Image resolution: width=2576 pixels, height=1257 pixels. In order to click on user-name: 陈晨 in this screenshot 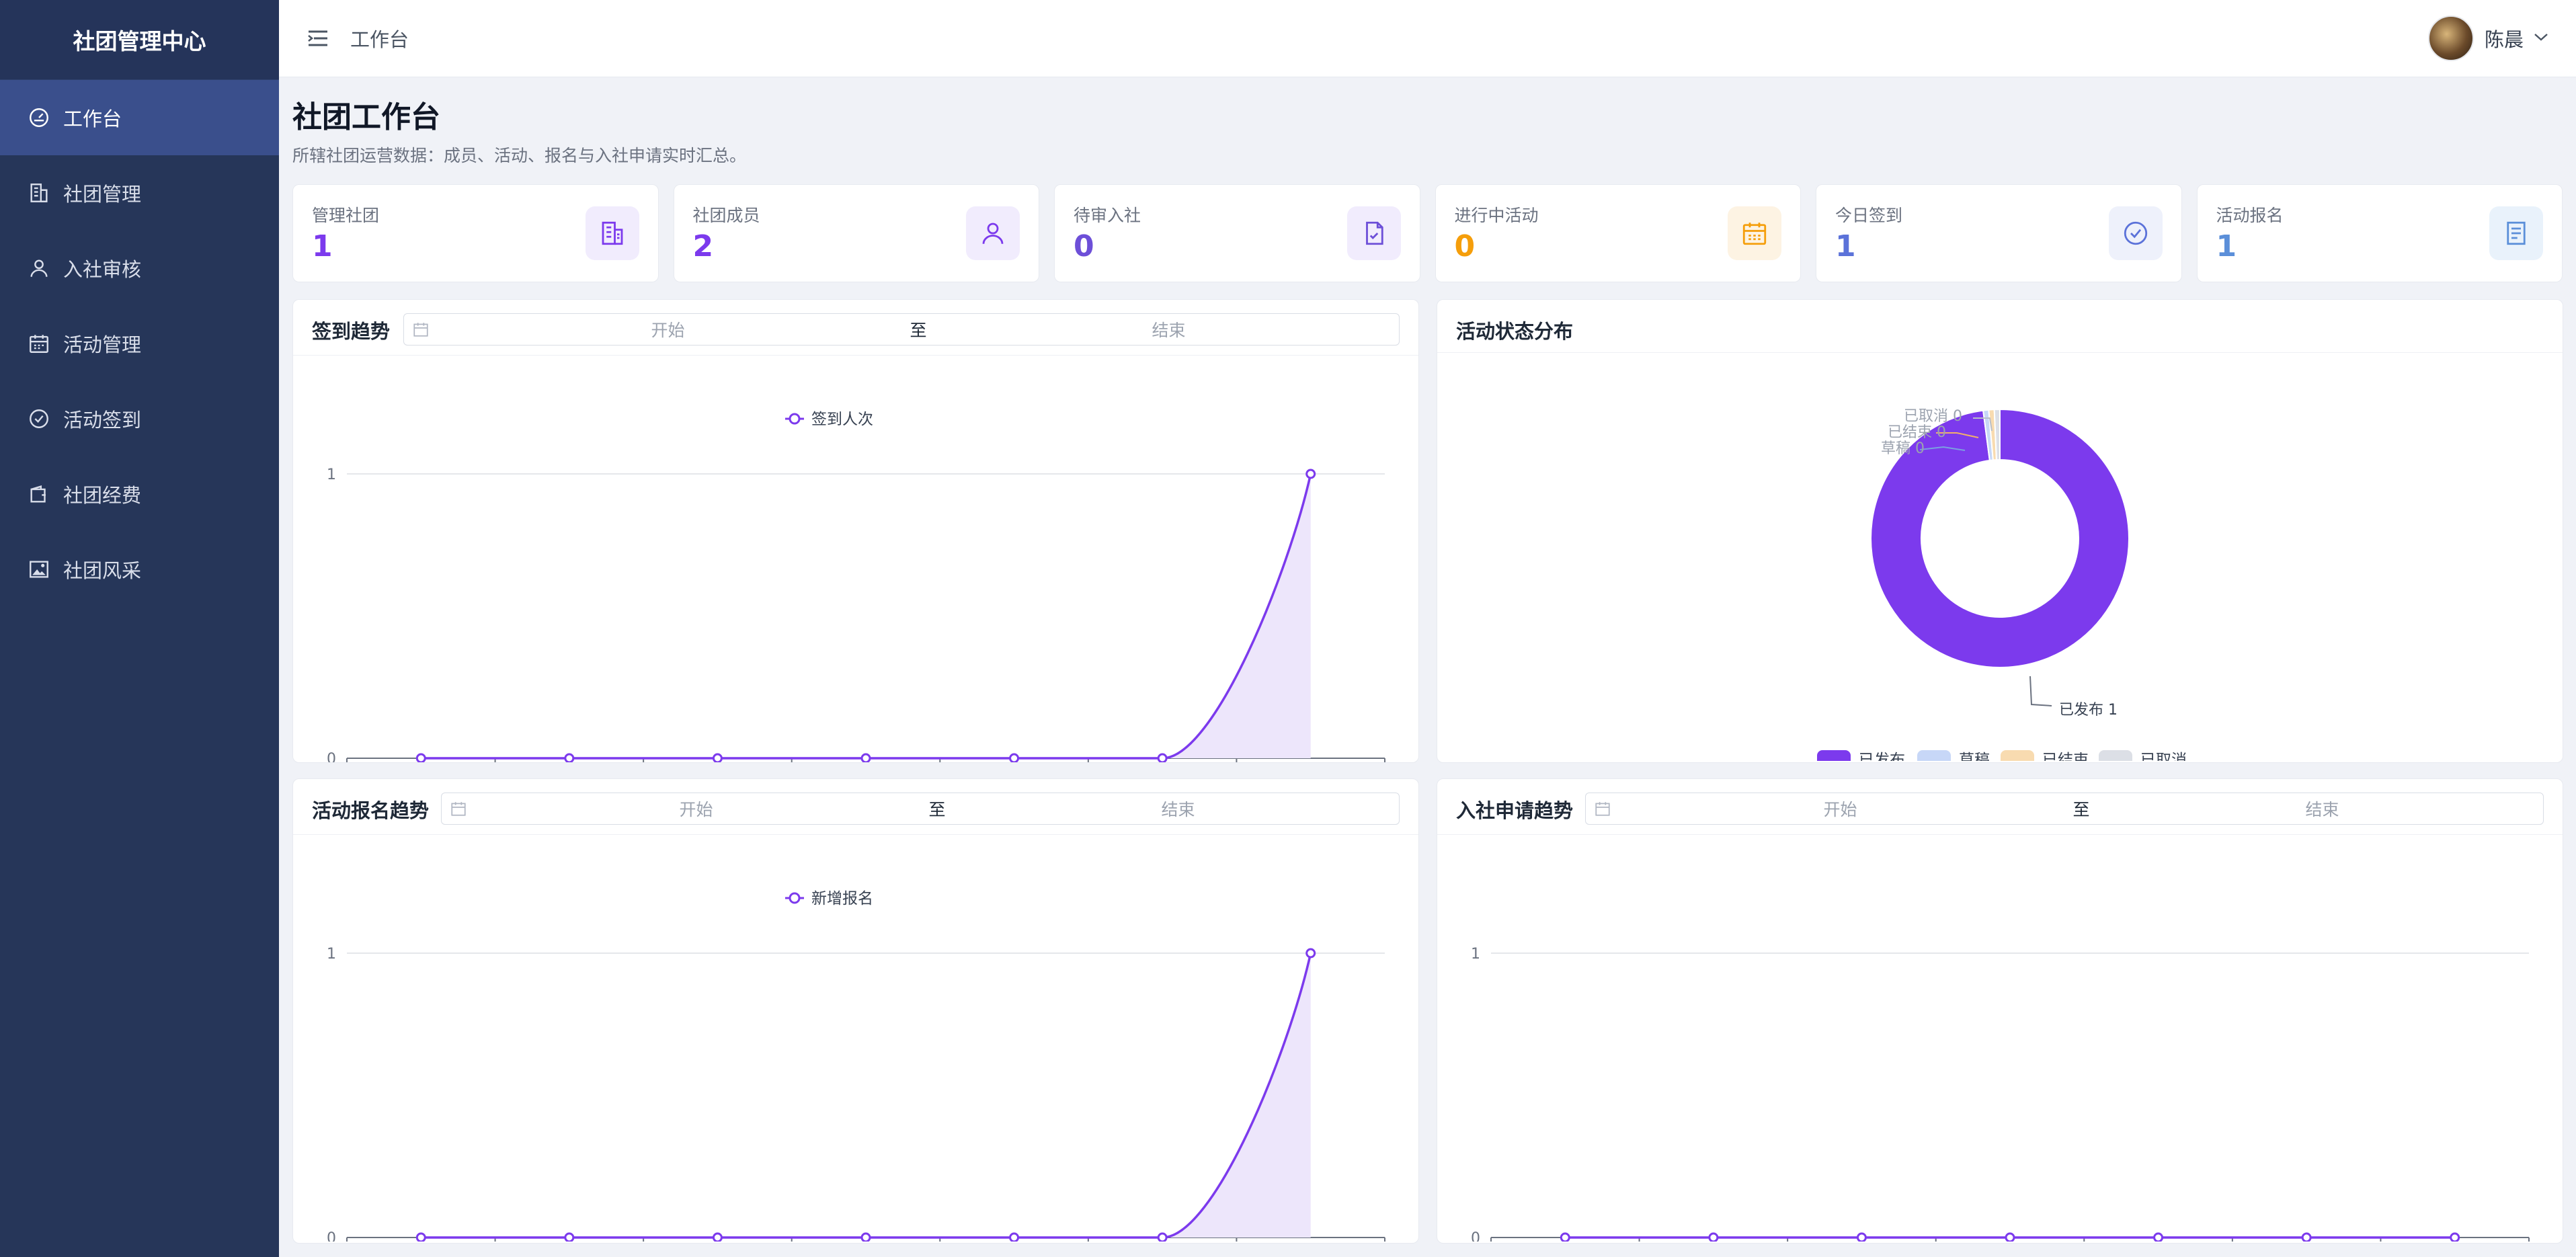, I will do `click(2504, 40)`.